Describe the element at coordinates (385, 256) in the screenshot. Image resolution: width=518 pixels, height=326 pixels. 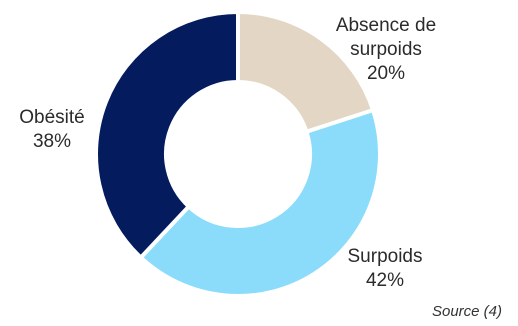
I see `slice-label-1-line-0: Surpoids` at that location.